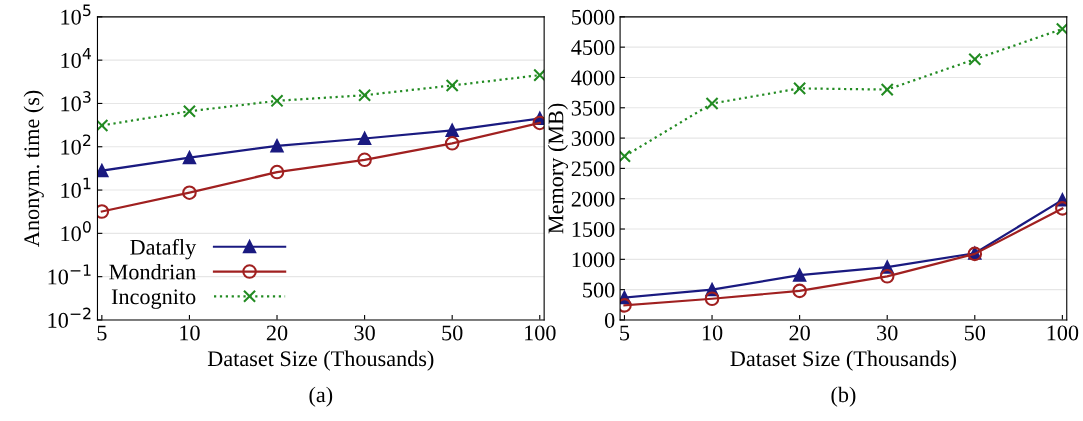 This screenshot has height=421, width=1083. I want to click on y-tick-label: 500, so click(599, 290).